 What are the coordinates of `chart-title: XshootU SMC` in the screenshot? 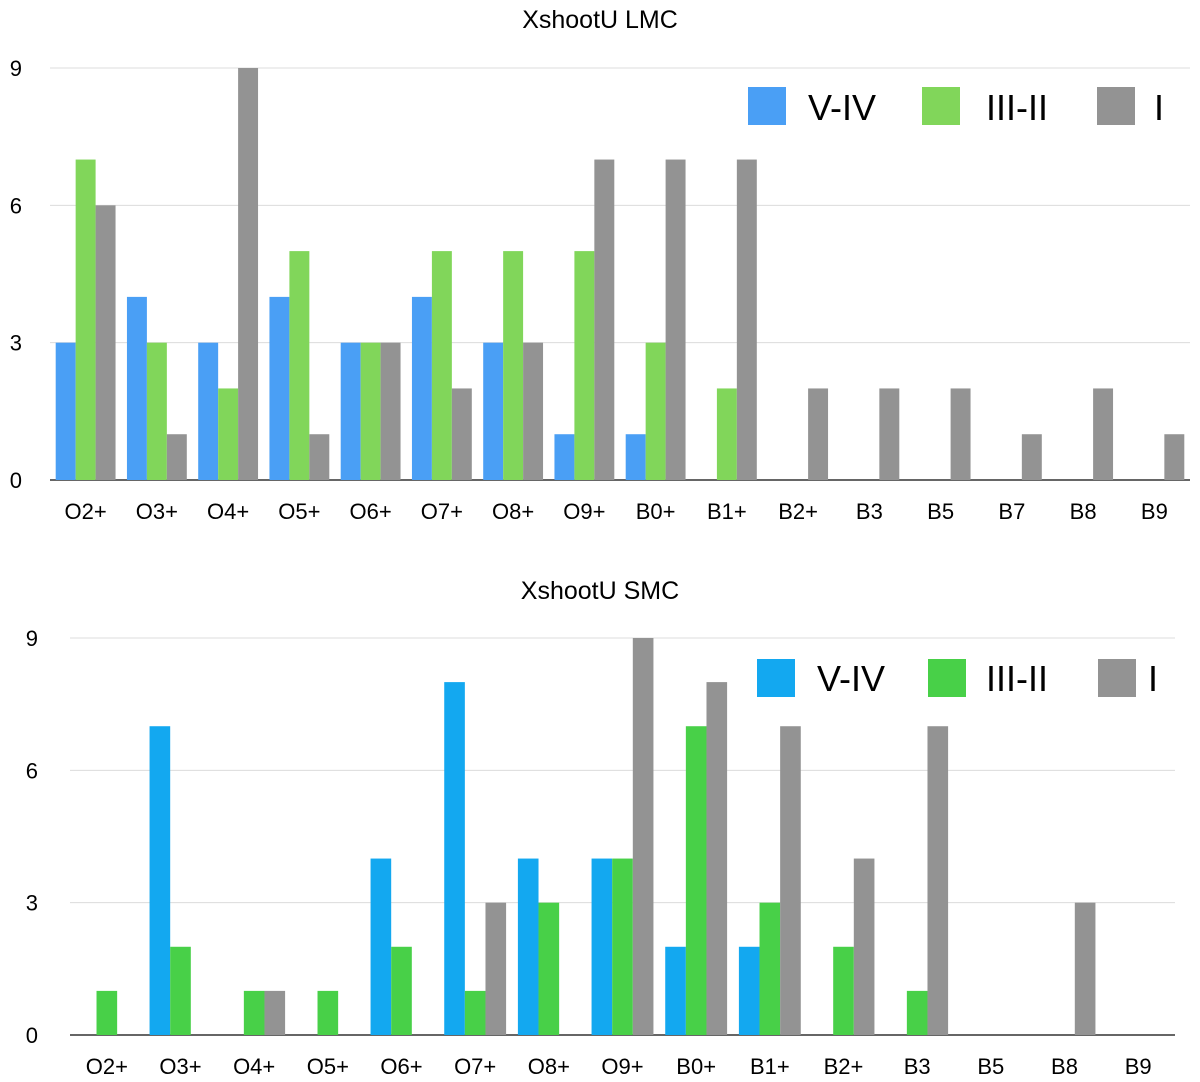 It's located at (600, 591).